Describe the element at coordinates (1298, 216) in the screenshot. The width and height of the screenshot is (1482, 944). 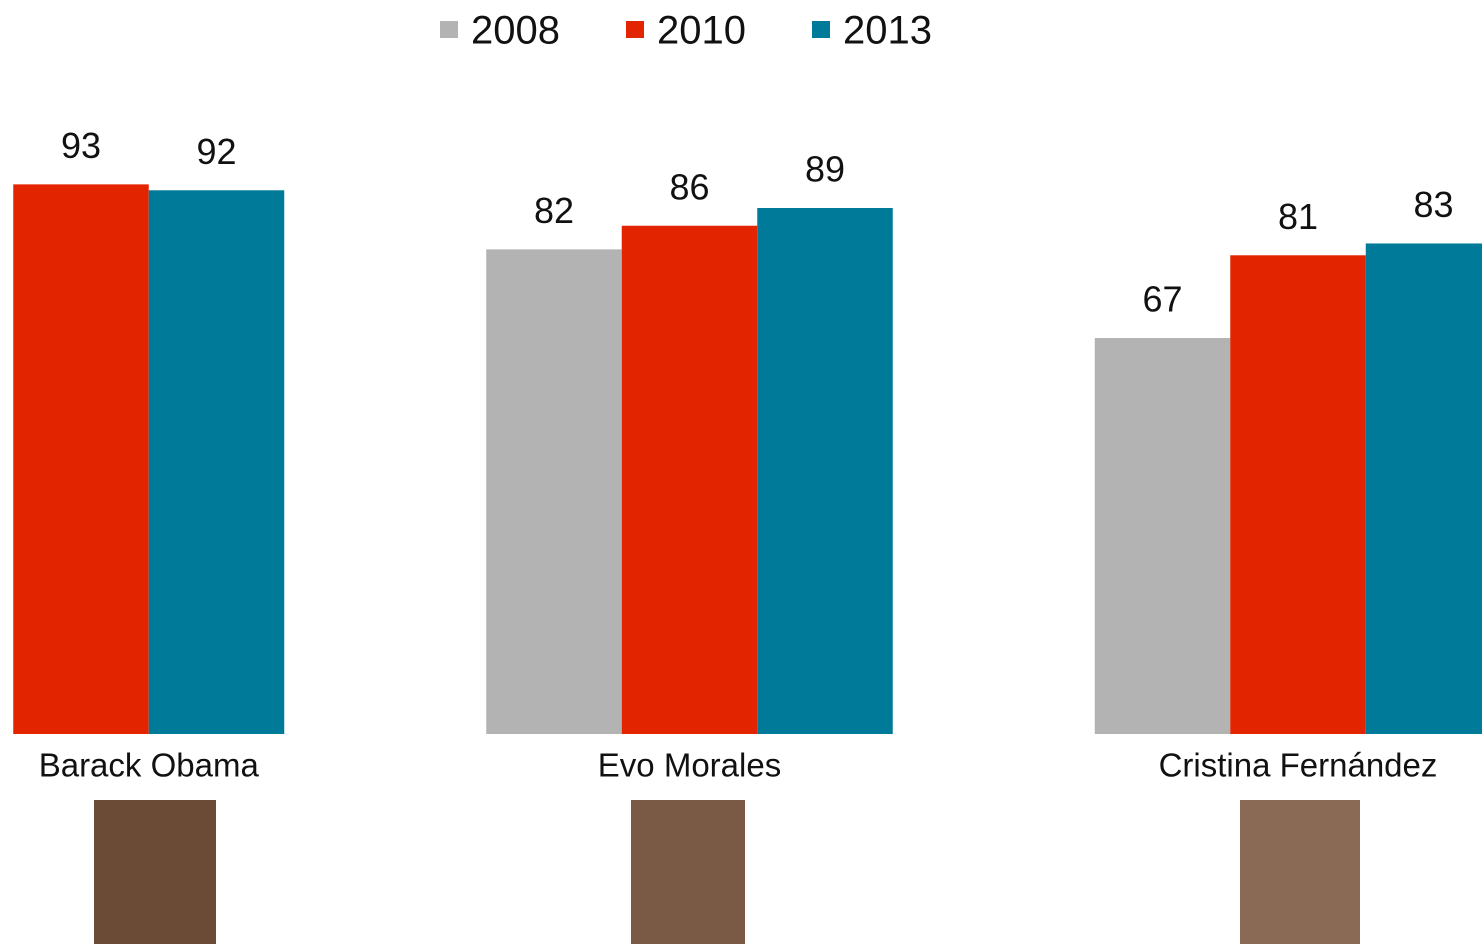
I see `value-label: 81` at that location.